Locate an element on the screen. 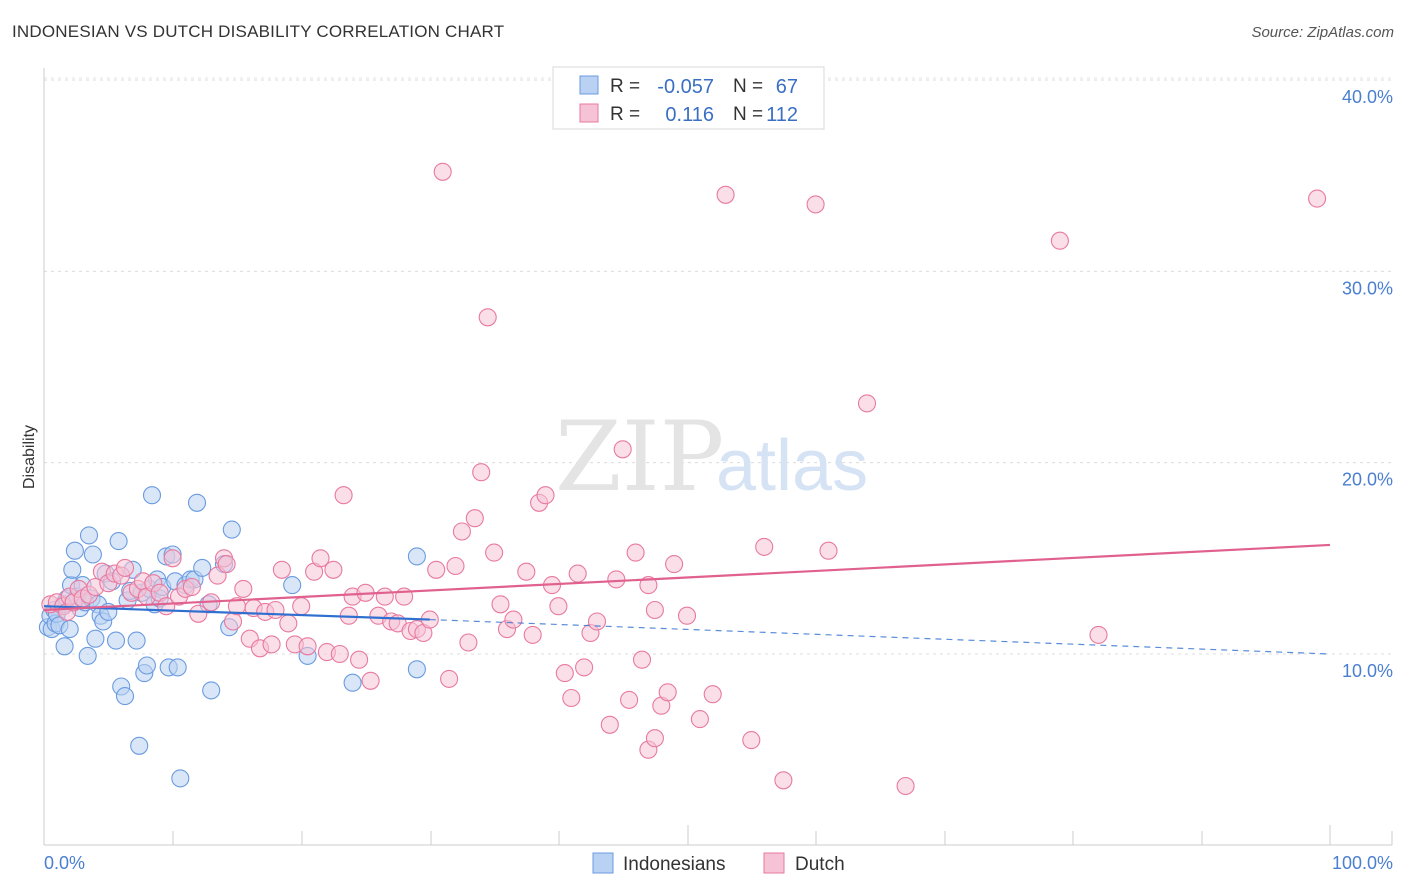  legend-label-dutch: Dutch is located at coordinates (820, 864).